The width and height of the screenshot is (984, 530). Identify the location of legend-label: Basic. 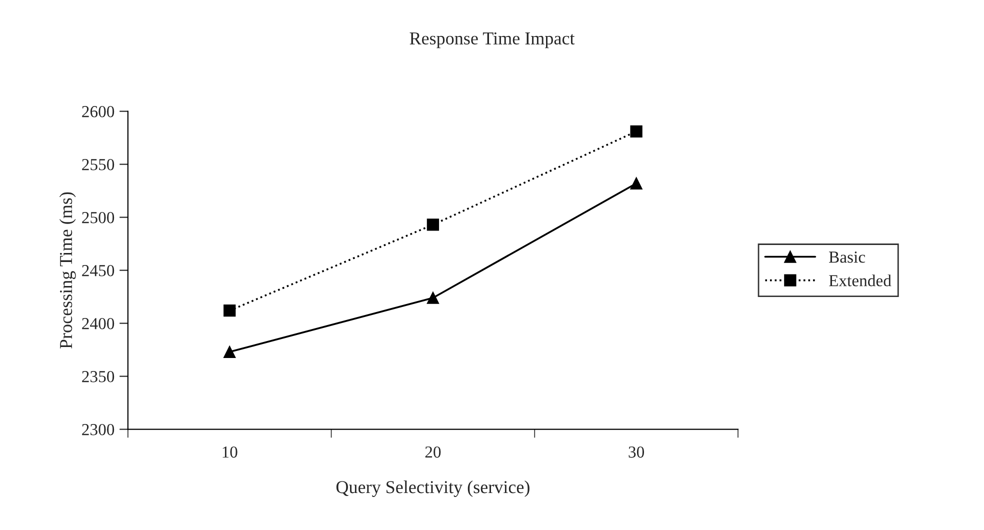
(847, 257).